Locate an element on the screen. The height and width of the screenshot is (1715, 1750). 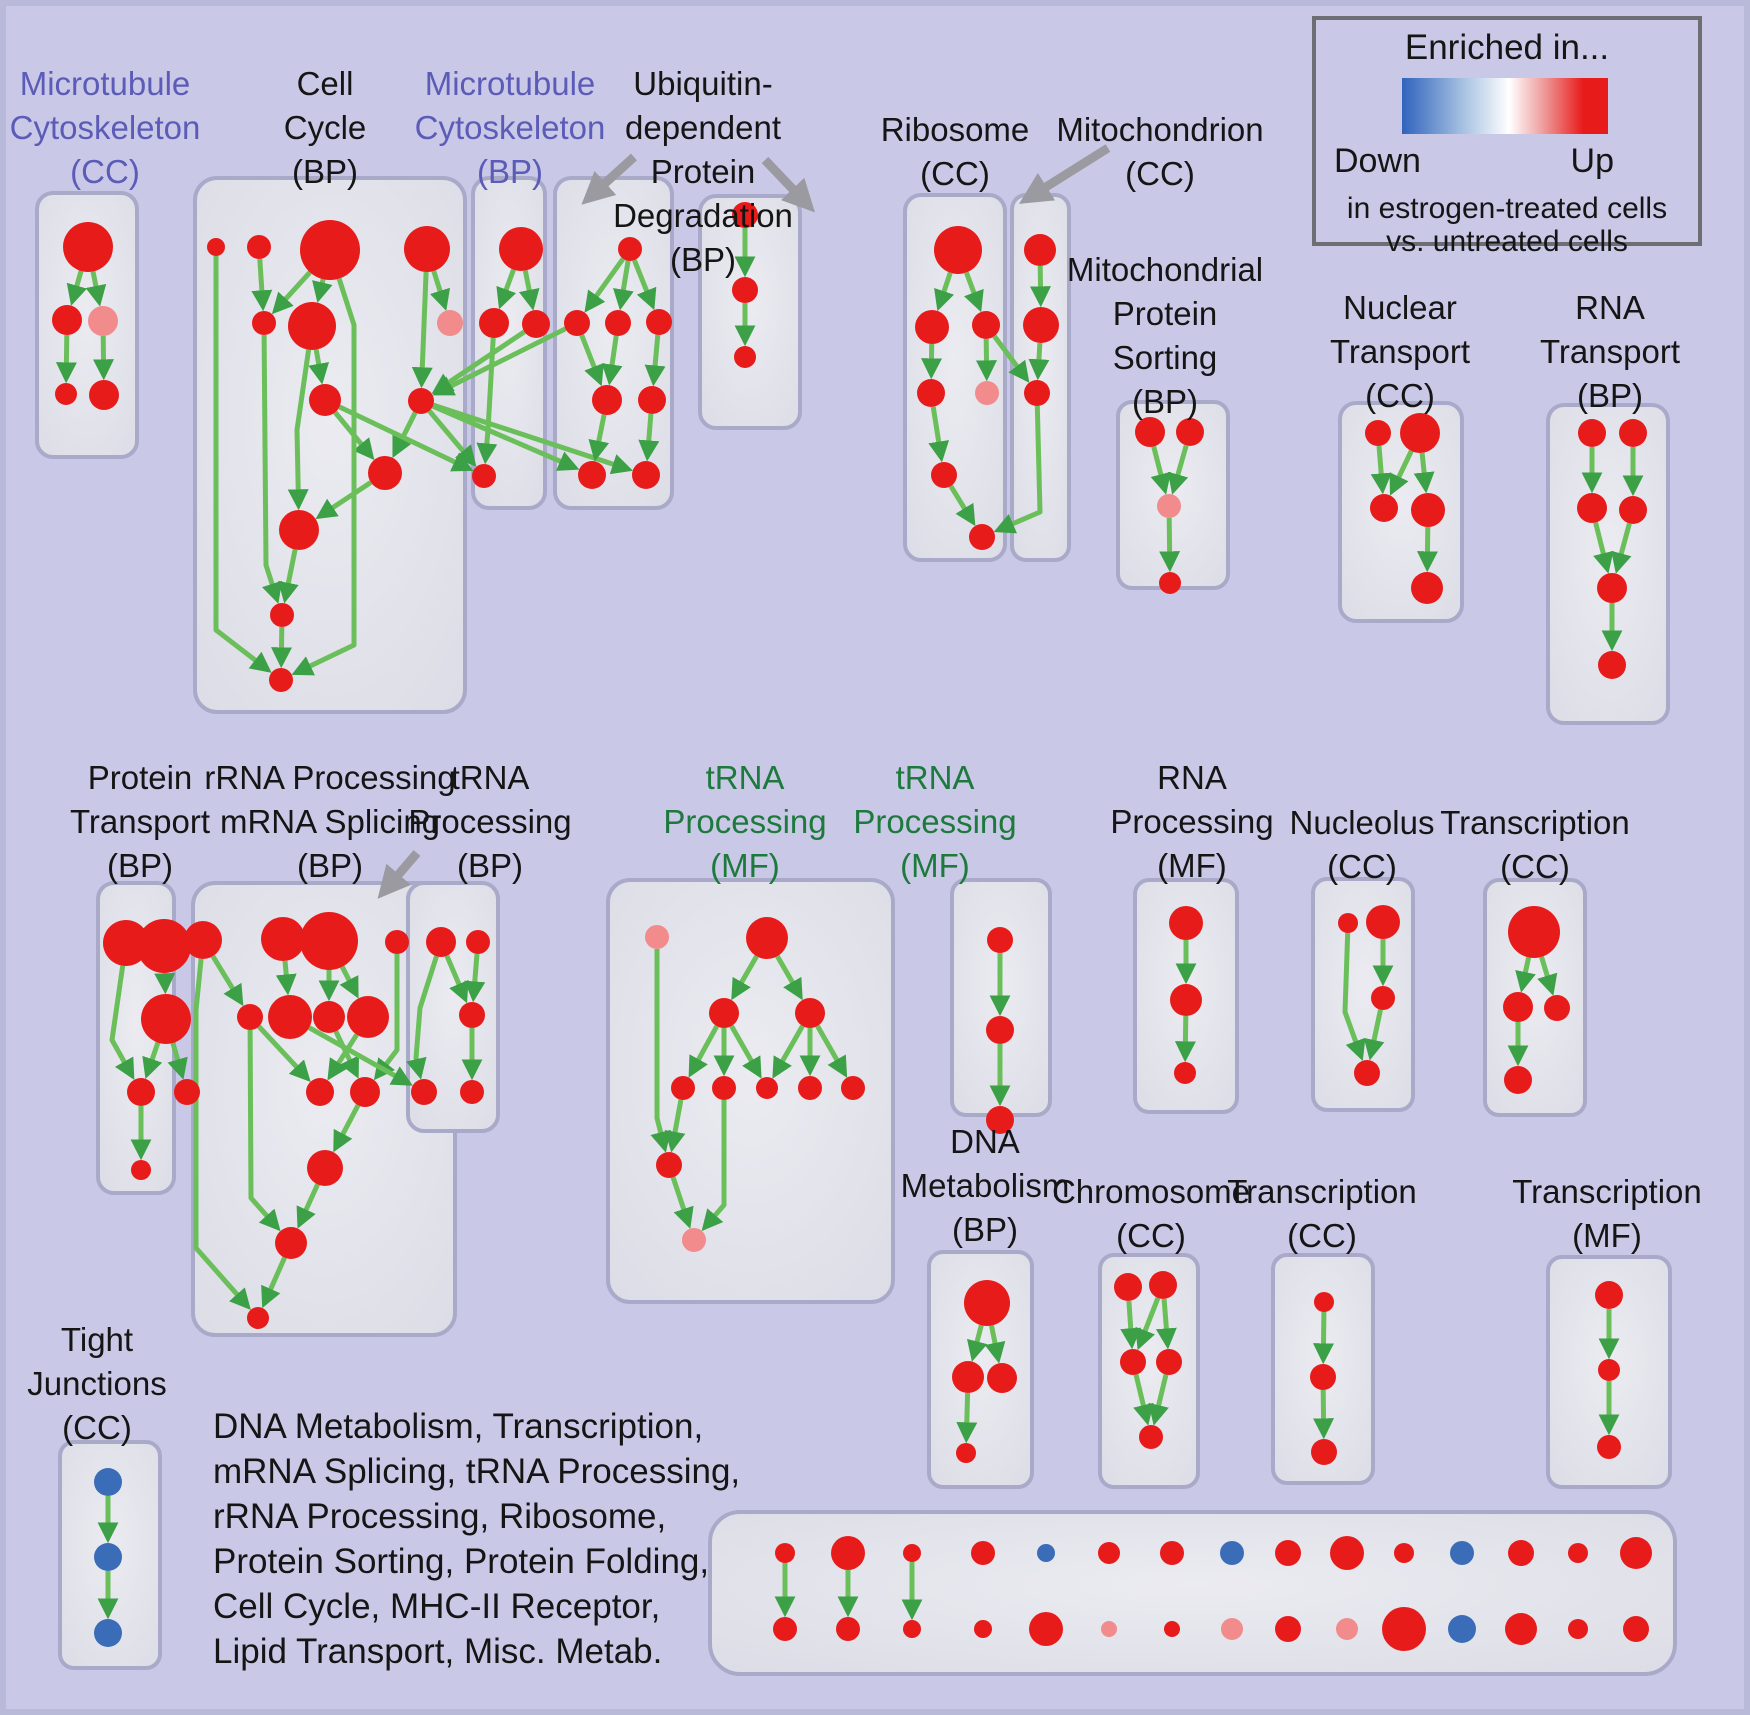
go-term-node-F3 is located at coordinates (1185, 1073).